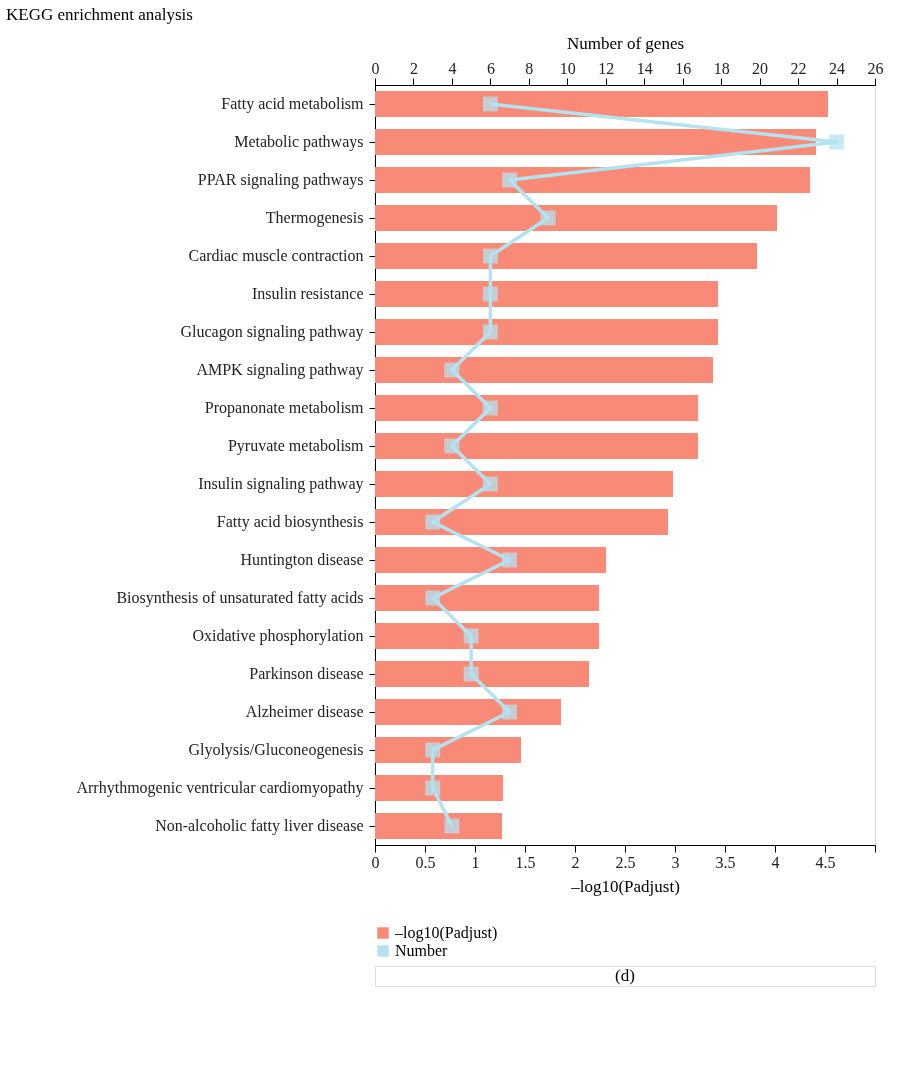 This screenshot has width=915, height=1072. What do you see at coordinates (259, 826) in the screenshot?
I see `y-tick-label: Non-alcoholic fatty liver disease` at bounding box center [259, 826].